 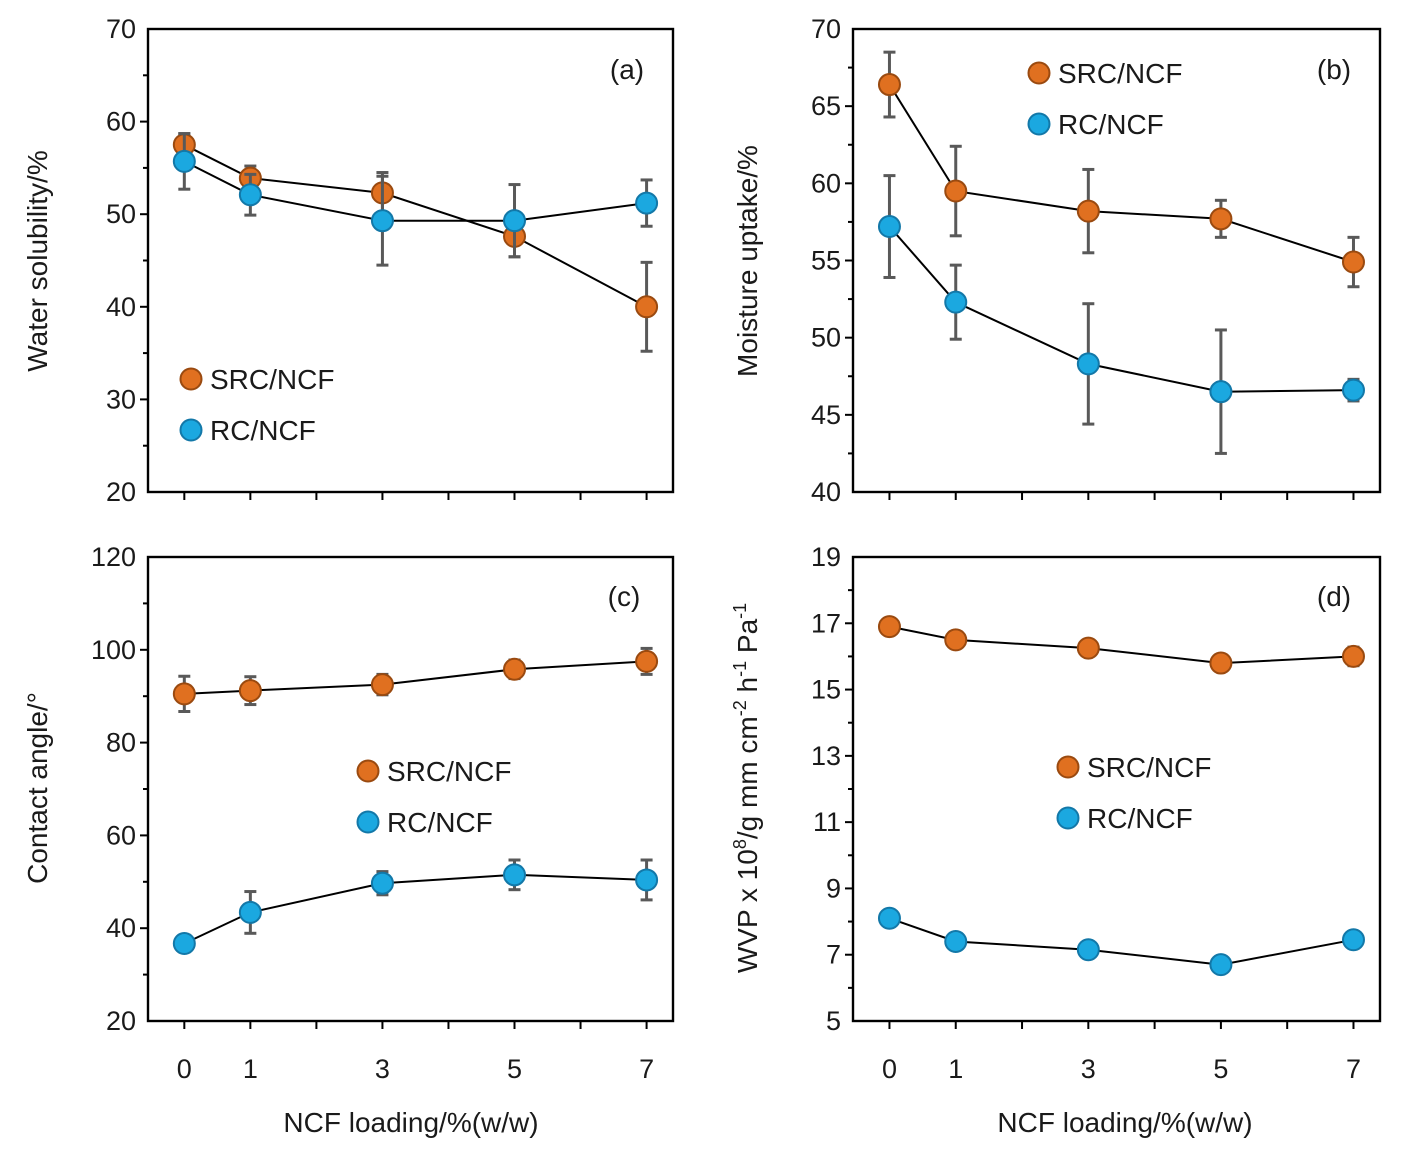 What do you see at coordinates (826, 415) in the screenshot?
I see `y-tick-label: 45` at bounding box center [826, 415].